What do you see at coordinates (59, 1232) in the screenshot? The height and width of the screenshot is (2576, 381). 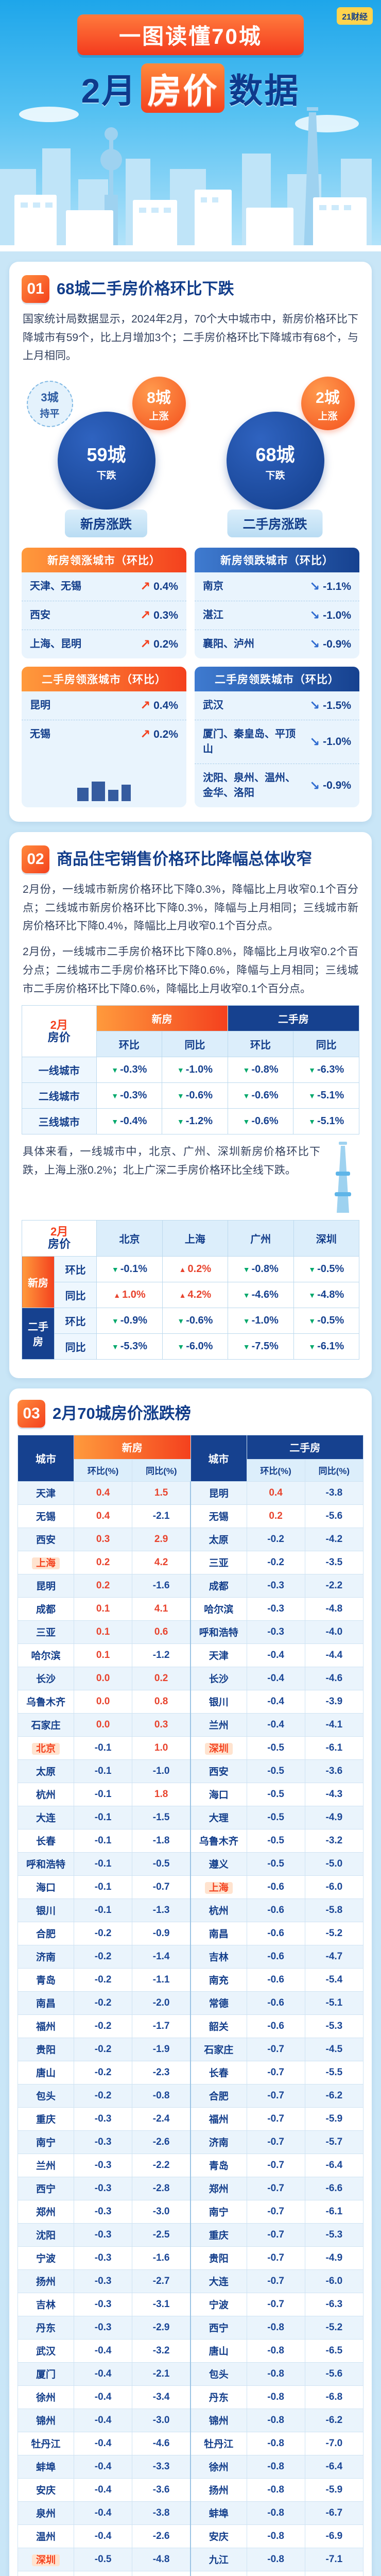 I see `corner-month: 2月` at bounding box center [59, 1232].